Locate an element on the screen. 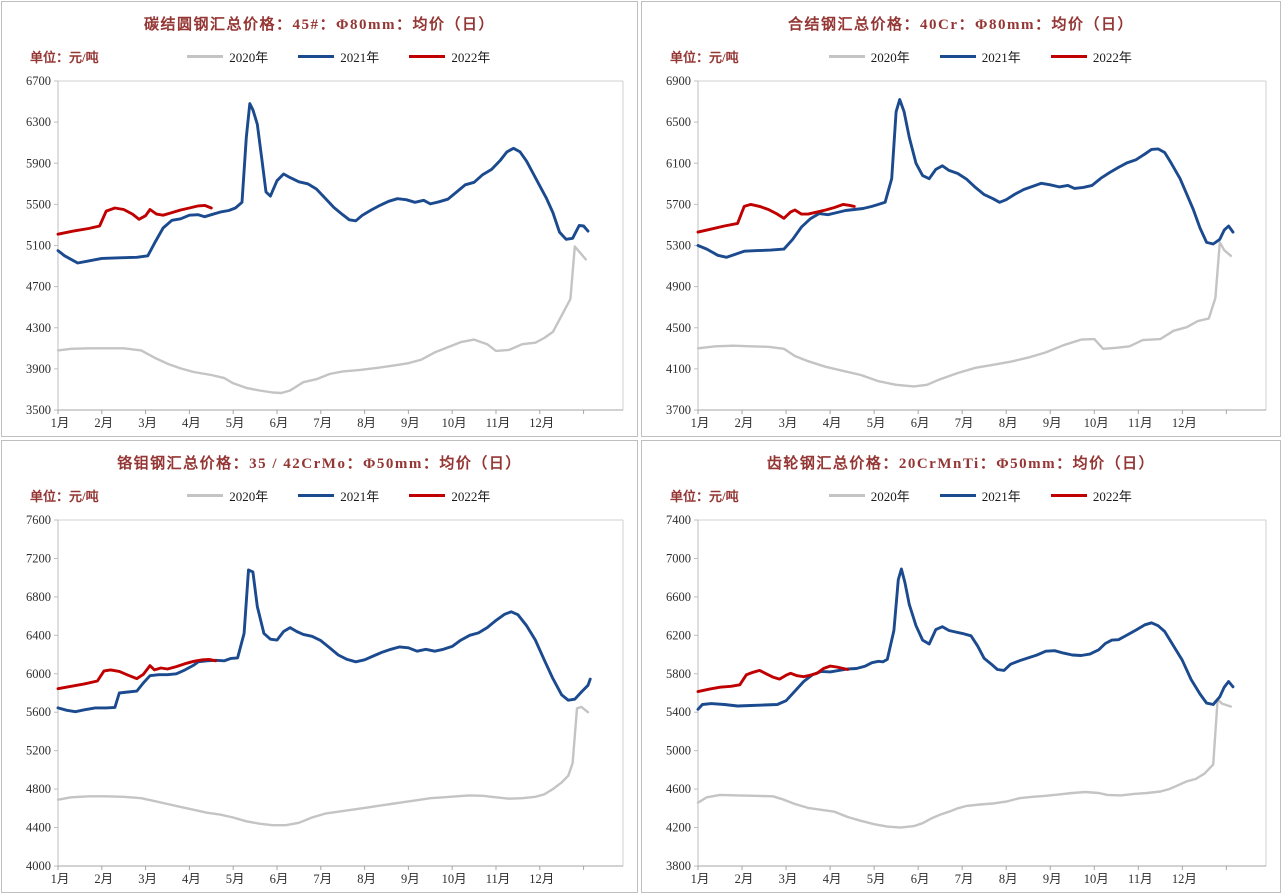  y-tick-label: 4200 is located at coordinates (678, 828).